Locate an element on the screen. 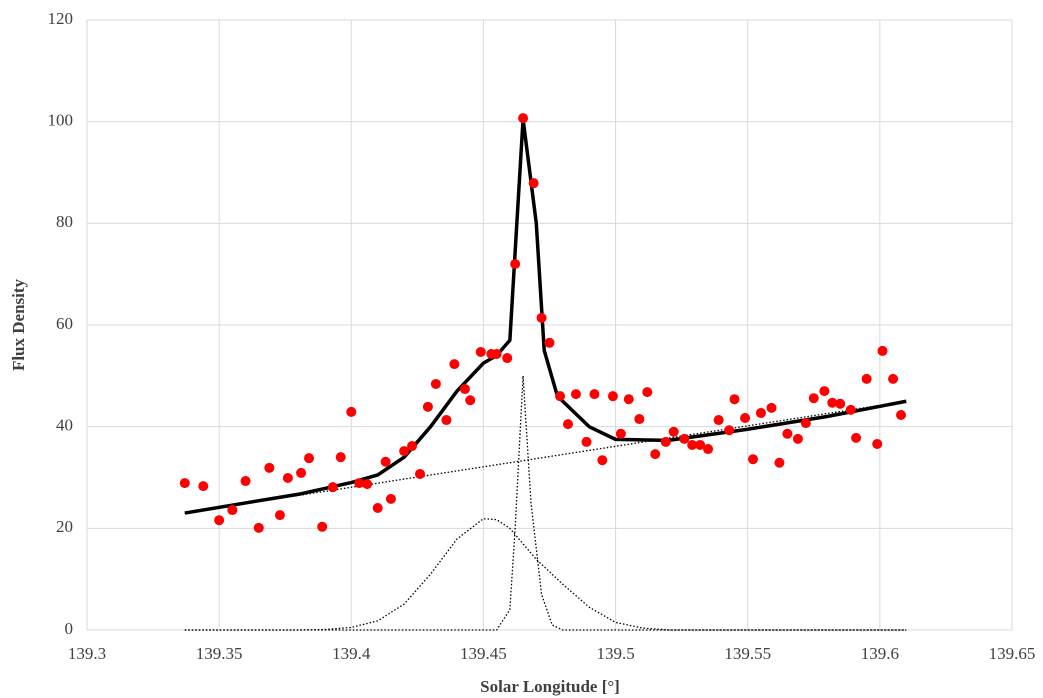 The image size is (1043, 698). x-tick-label: 139.3 is located at coordinates (87, 653).